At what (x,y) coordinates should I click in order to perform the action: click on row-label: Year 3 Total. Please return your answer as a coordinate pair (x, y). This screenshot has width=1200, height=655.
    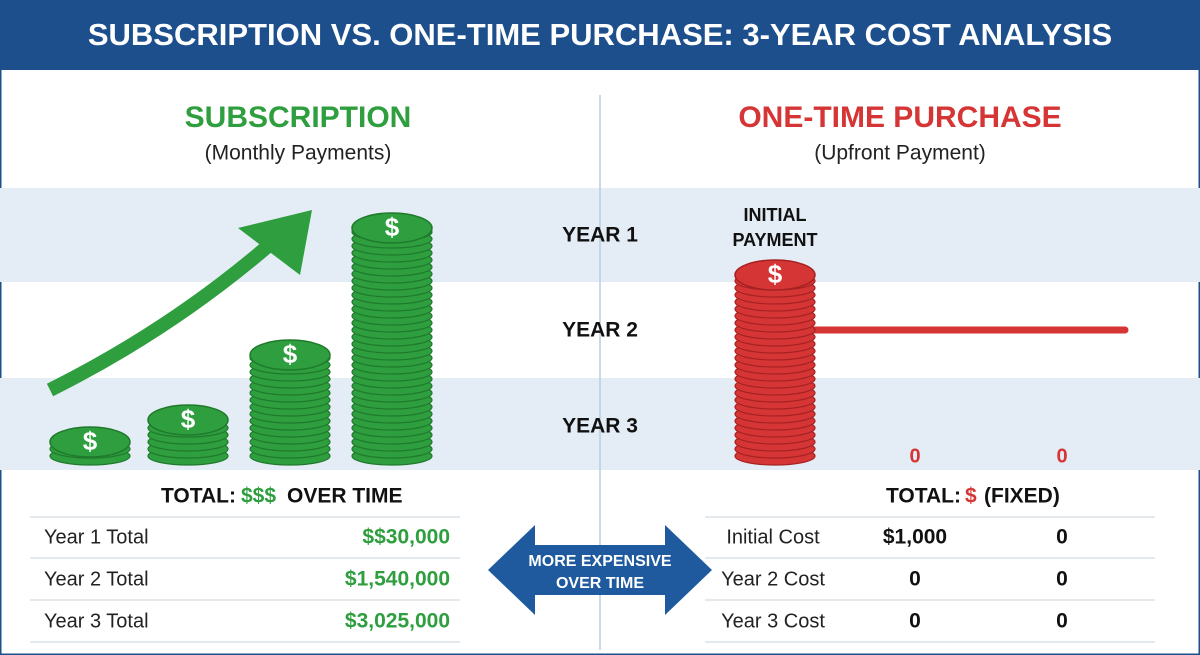
    Looking at the image, I should click on (96, 621).